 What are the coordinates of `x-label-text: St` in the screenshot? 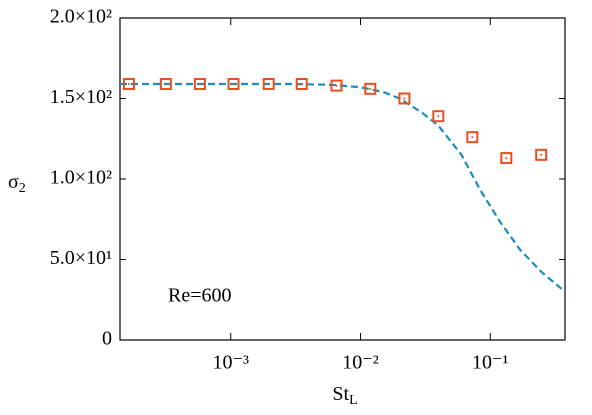 It's located at (340, 394).